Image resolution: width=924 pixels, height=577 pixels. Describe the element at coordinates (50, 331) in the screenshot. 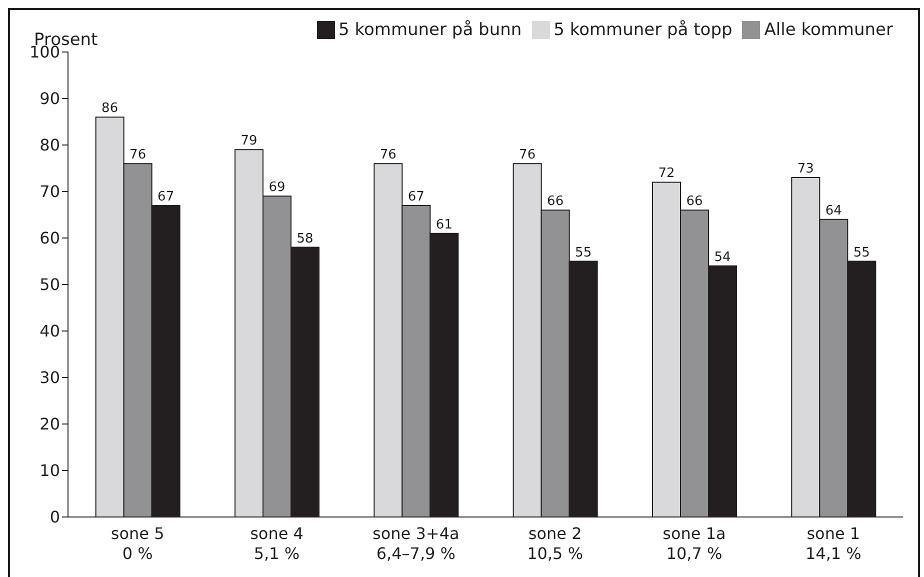

I see `y-tick-label: 40` at that location.